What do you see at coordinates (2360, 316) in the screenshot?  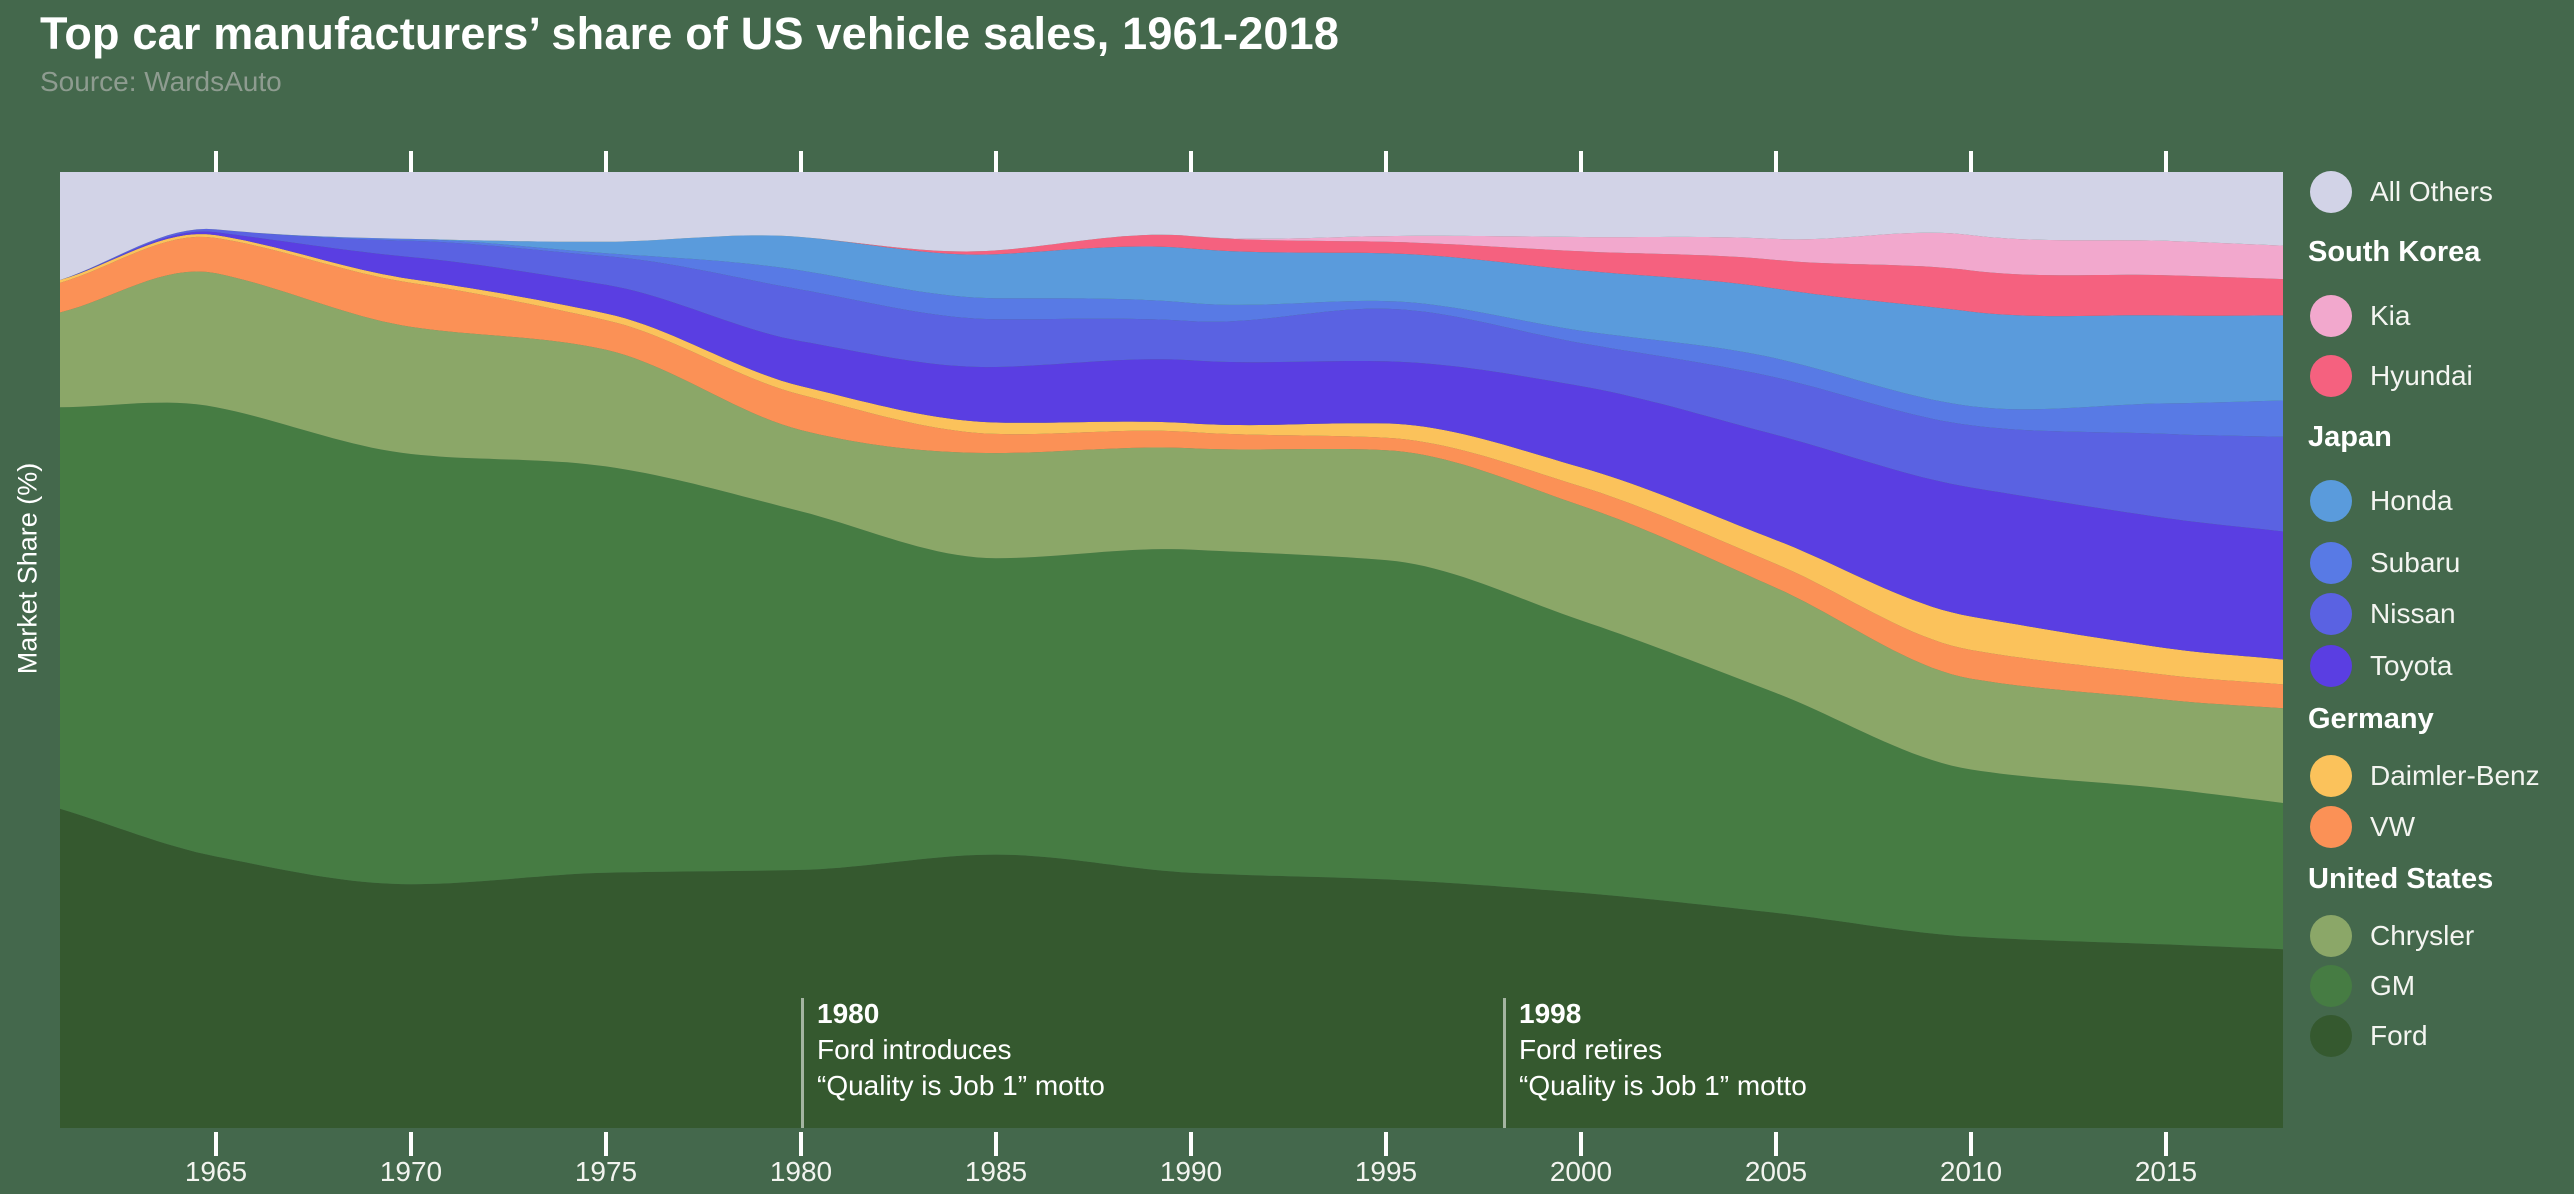 I see `legend-item-kia: Kia` at bounding box center [2360, 316].